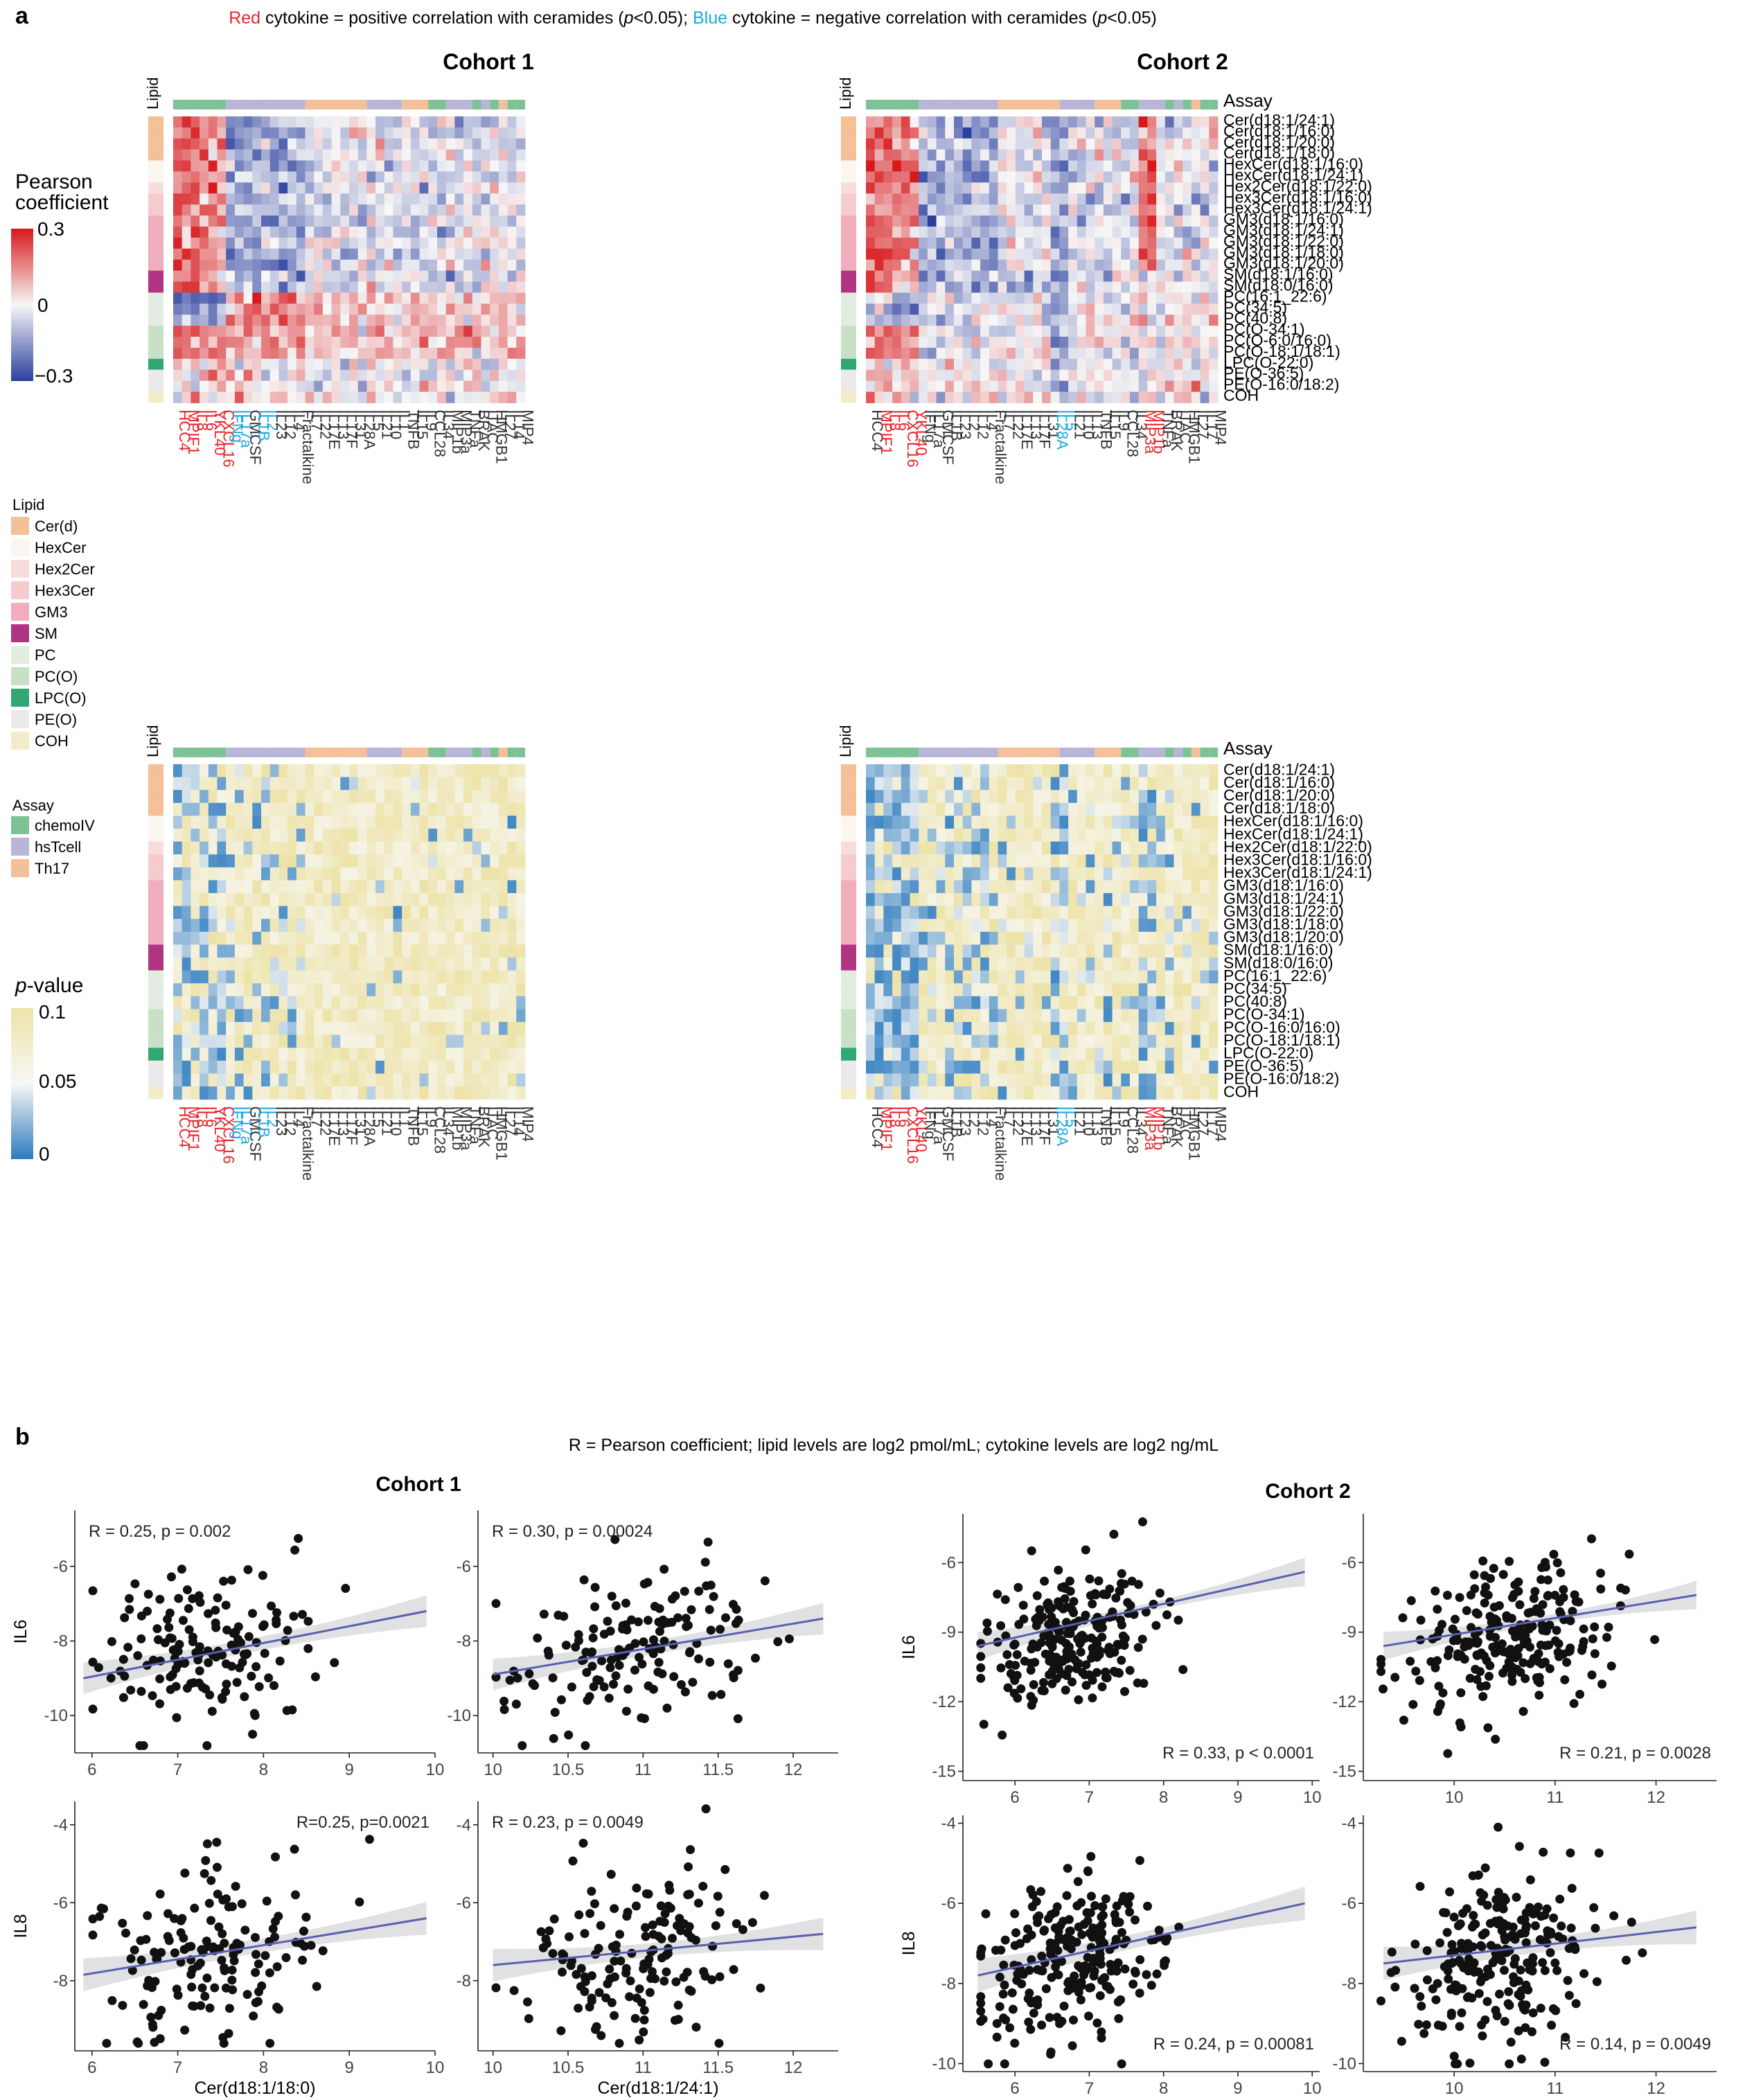  What do you see at coordinates (369, 429) in the screenshot?
I see `column-label: IL28A` at bounding box center [369, 429].